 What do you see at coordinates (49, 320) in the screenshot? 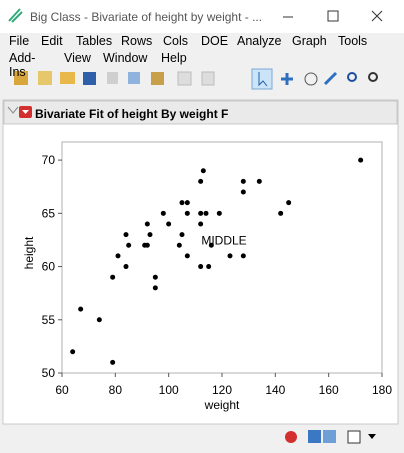
I see `y-tick-label: 55` at bounding box center [49, 320].